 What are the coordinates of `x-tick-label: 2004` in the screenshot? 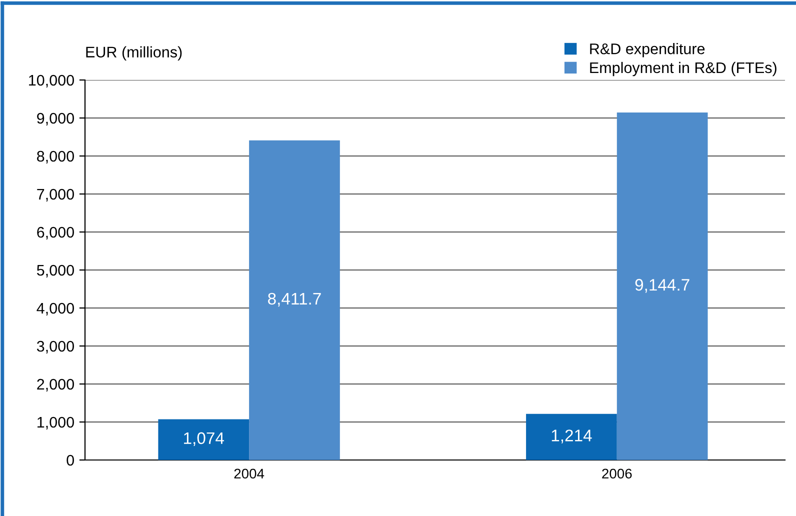 It's located at (249, 473).